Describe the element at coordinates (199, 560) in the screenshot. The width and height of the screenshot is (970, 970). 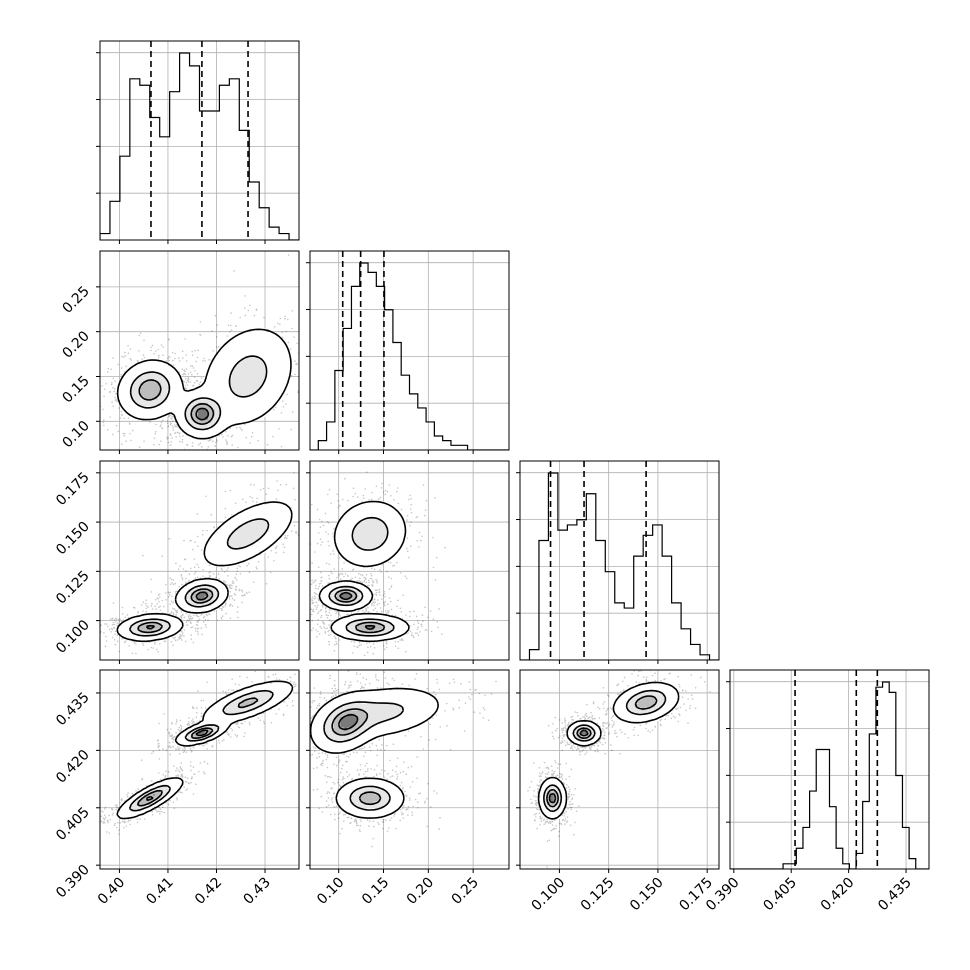
I see `grid-lines` at that location.